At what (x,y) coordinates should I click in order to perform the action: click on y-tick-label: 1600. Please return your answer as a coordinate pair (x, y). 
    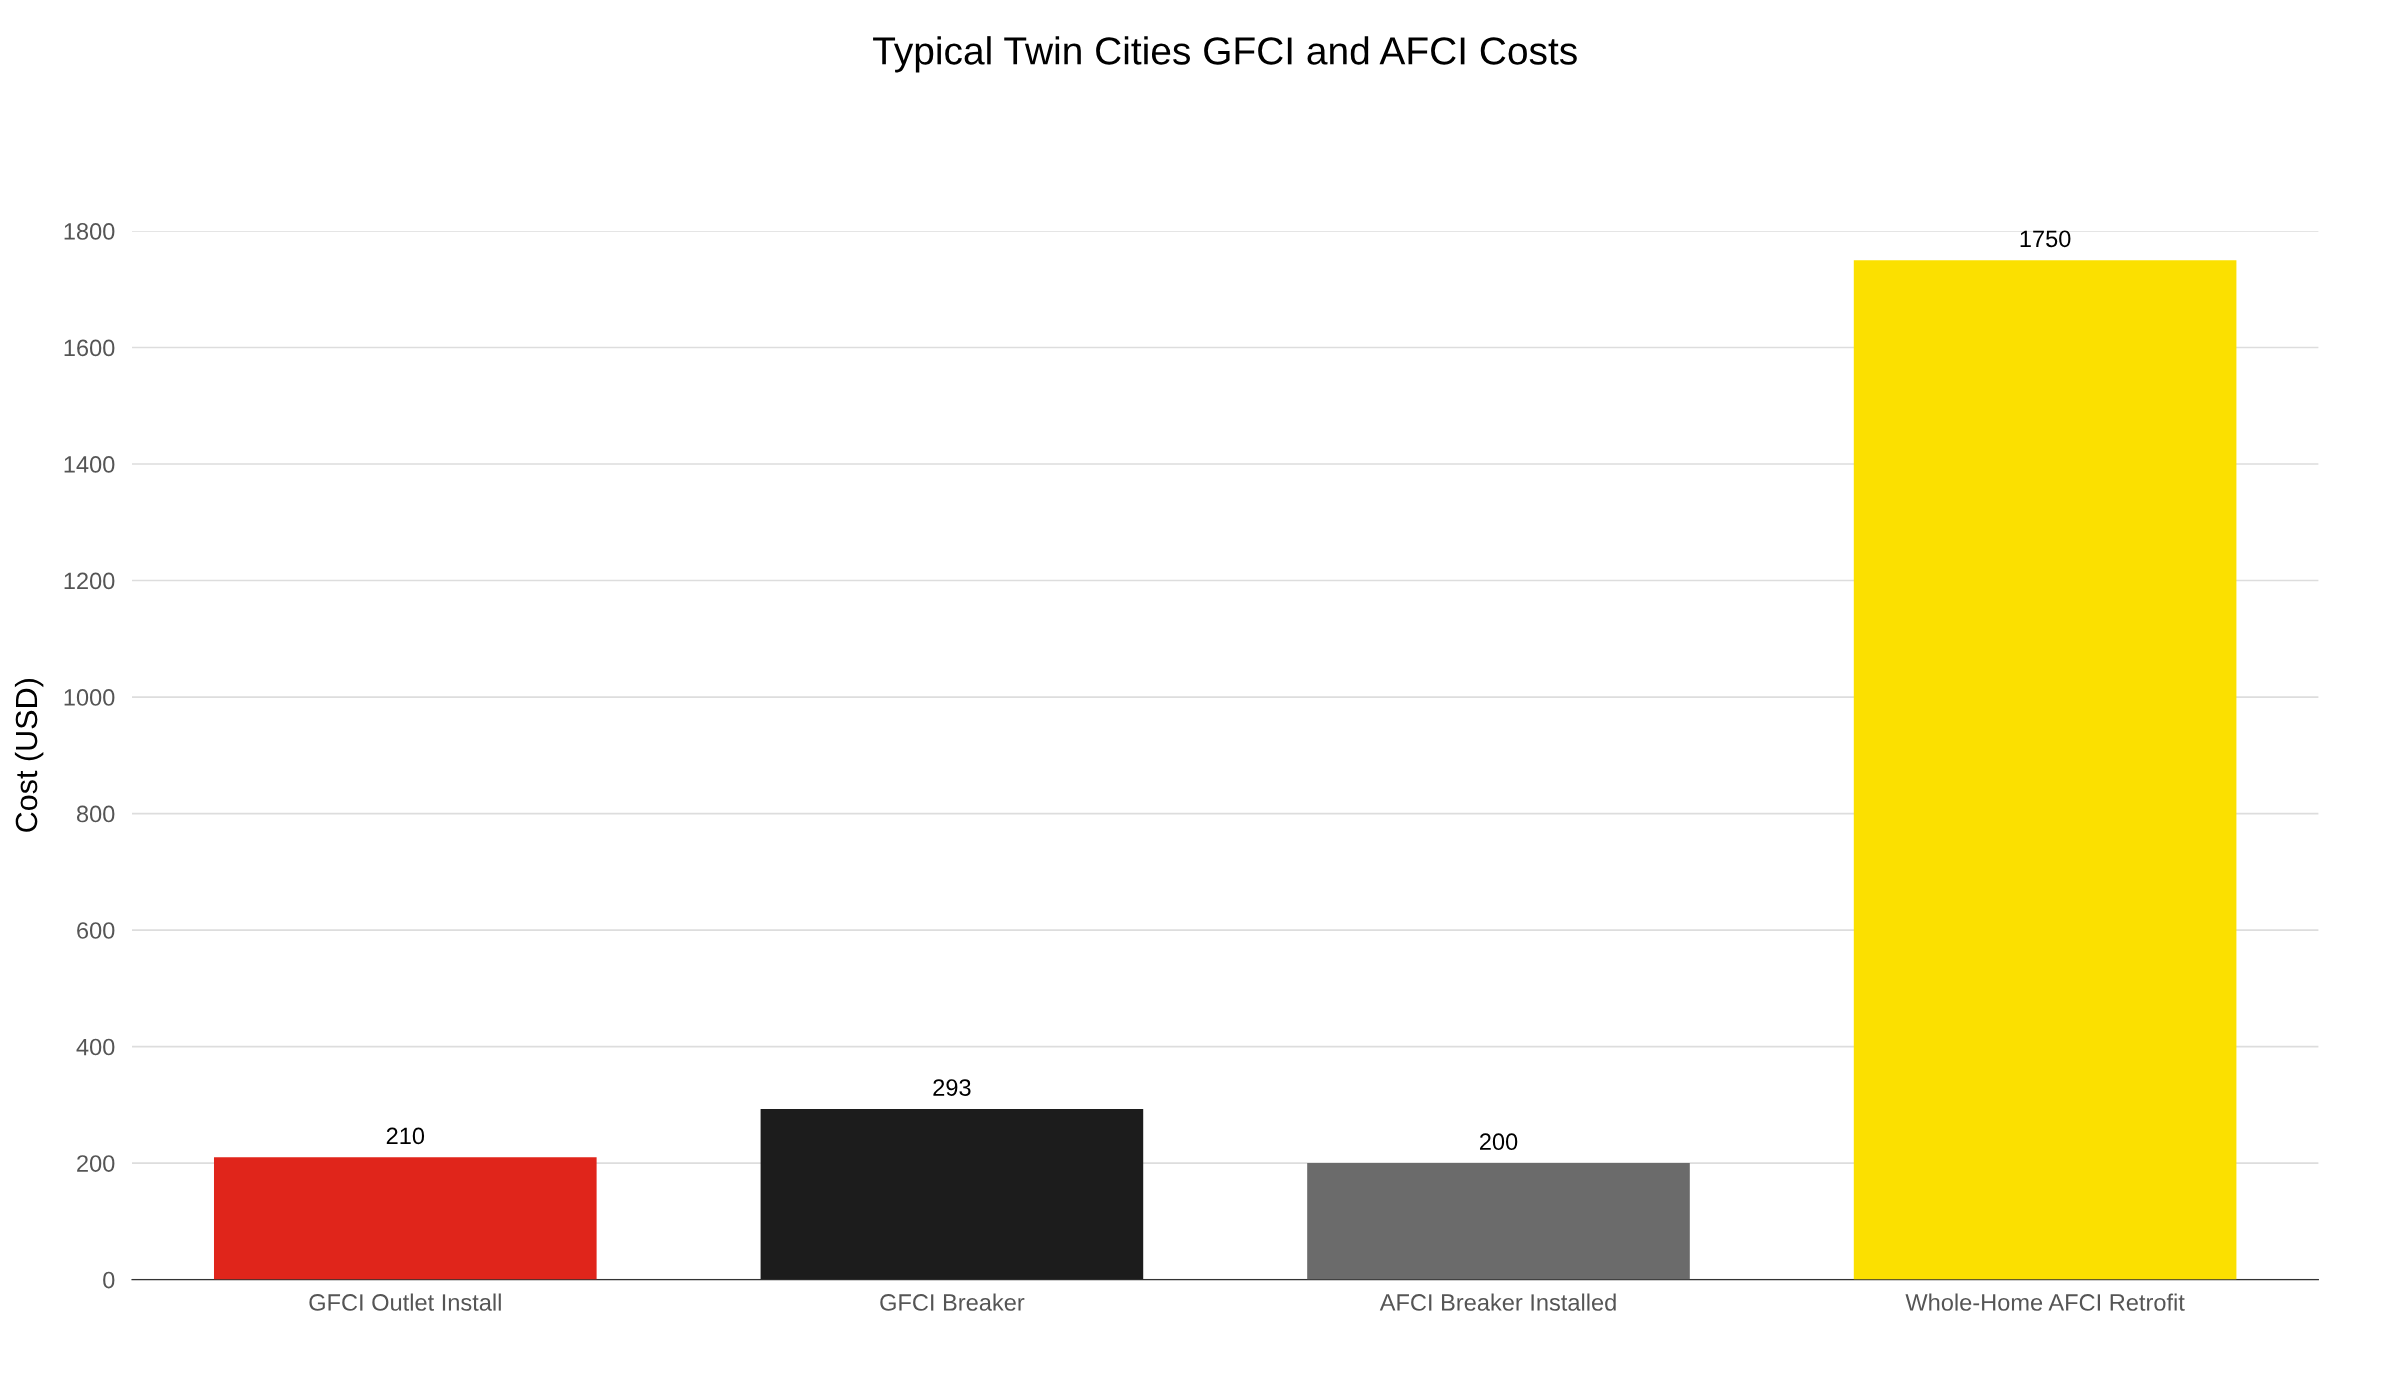
    Looking at the image, I should click on (89, 348).